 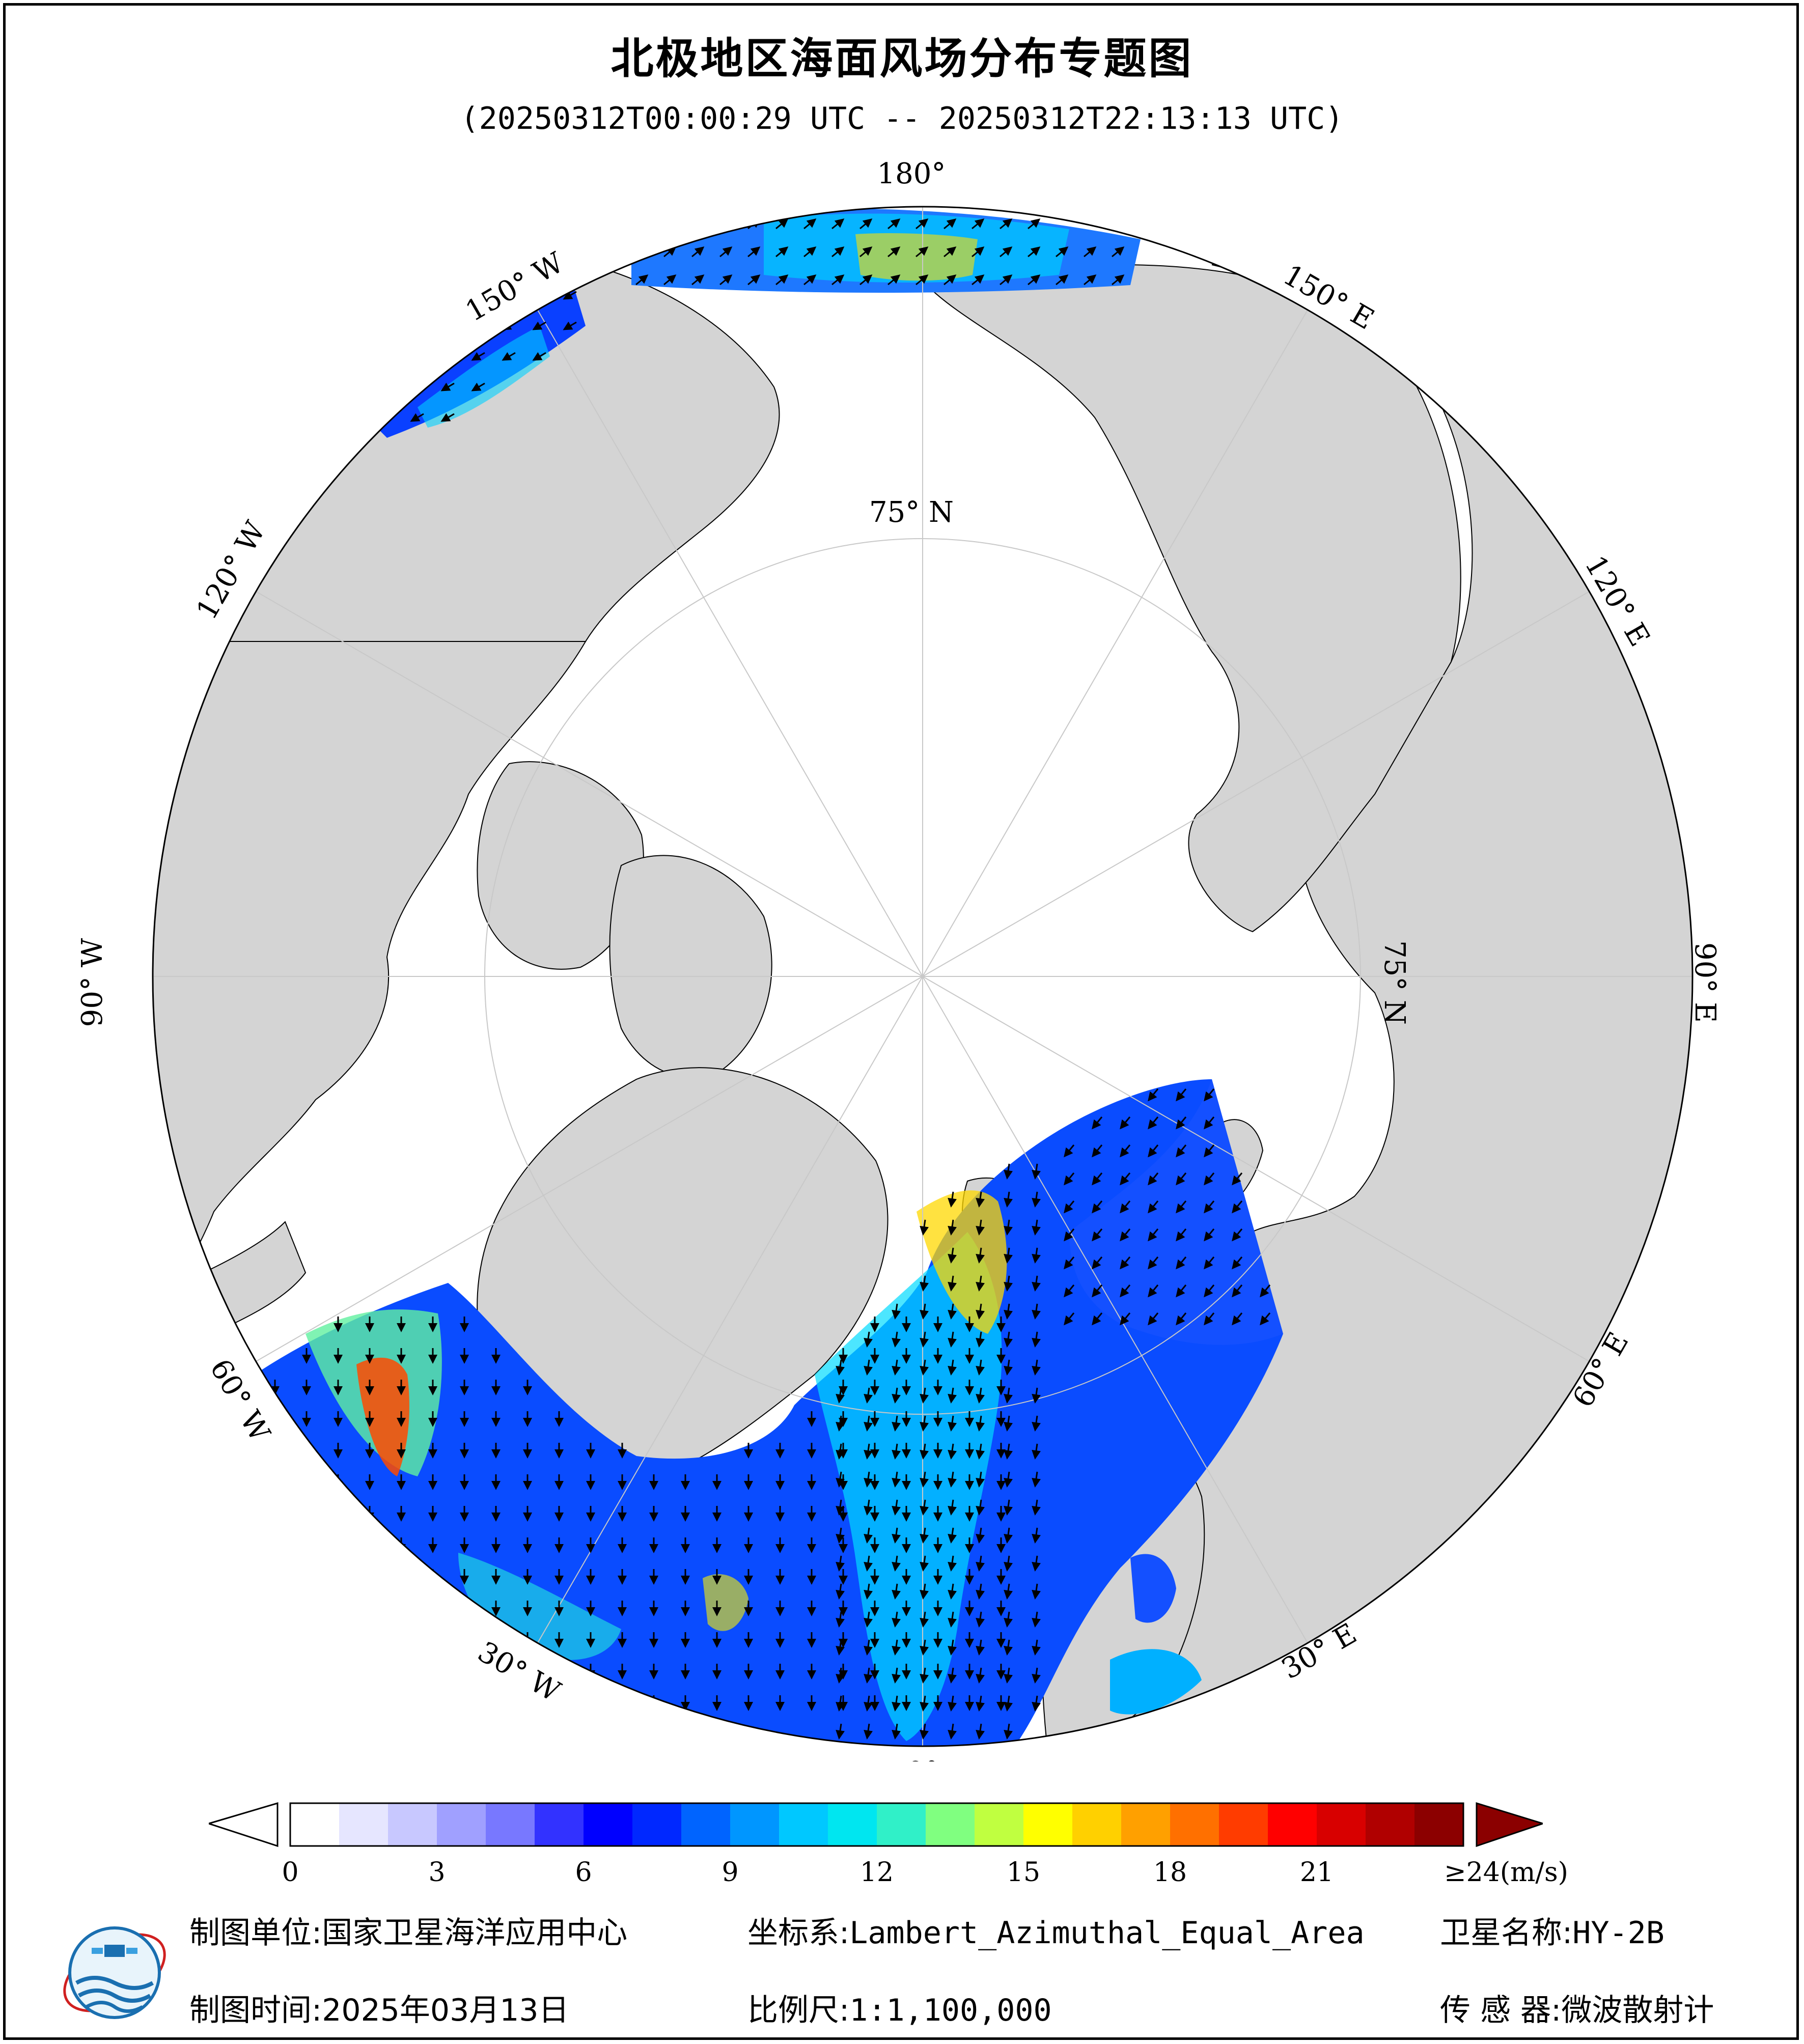 What do you see at coordinates (1140, 760) in the screenshot?
I see `latitude-labels: 75° N 75° N` at bounding box center [1140, 760].